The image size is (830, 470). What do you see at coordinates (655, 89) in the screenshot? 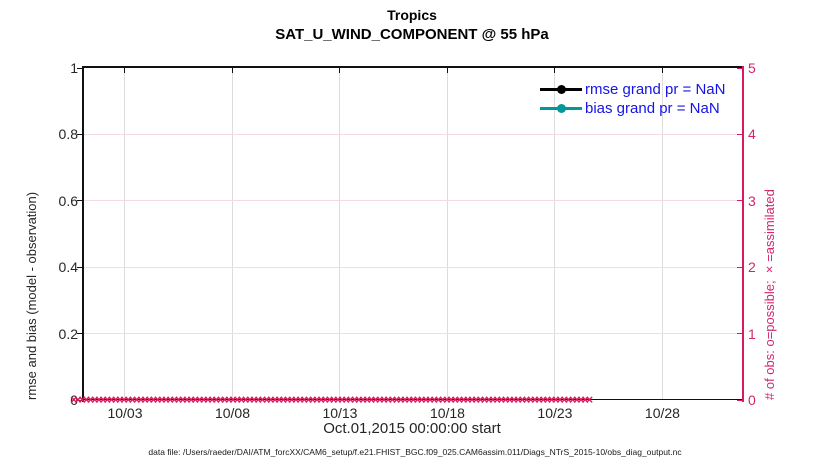
I see `legend-label-rmse: rmse grand pr = NaN` at bounding box center [655, 89].